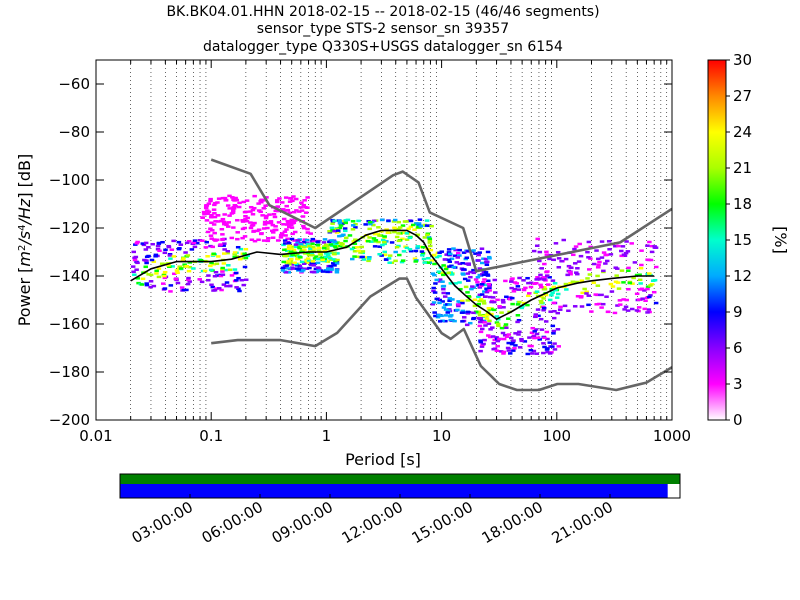  What do you see at coordinates (739, 240) in the screenshot?
I see `colorbar-ticks: 0 3 6 9 12 15 18 21 24 27 30` at bounding box center [739, 240].